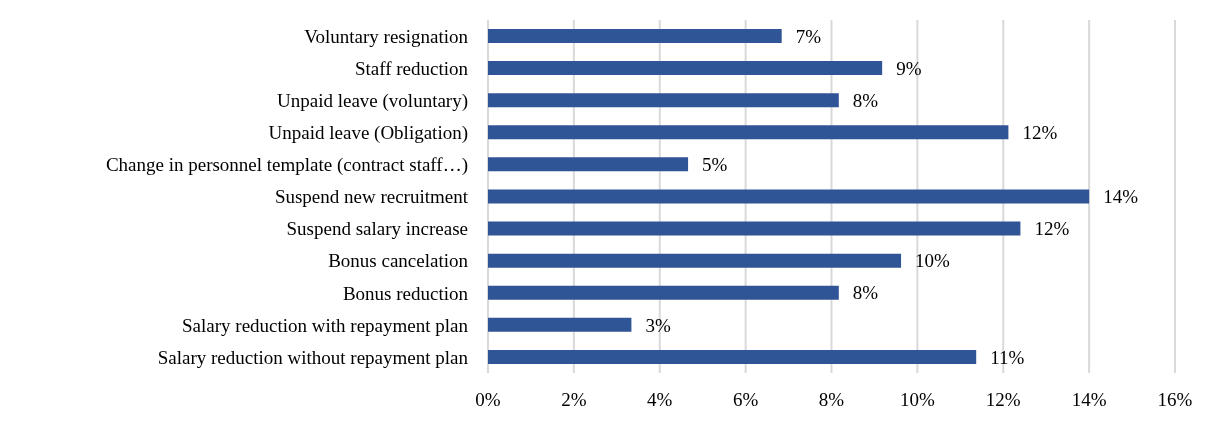 The height and width of the screenshot is (425, 1213). I want to click on data-label: 10%, so click(933, 261).